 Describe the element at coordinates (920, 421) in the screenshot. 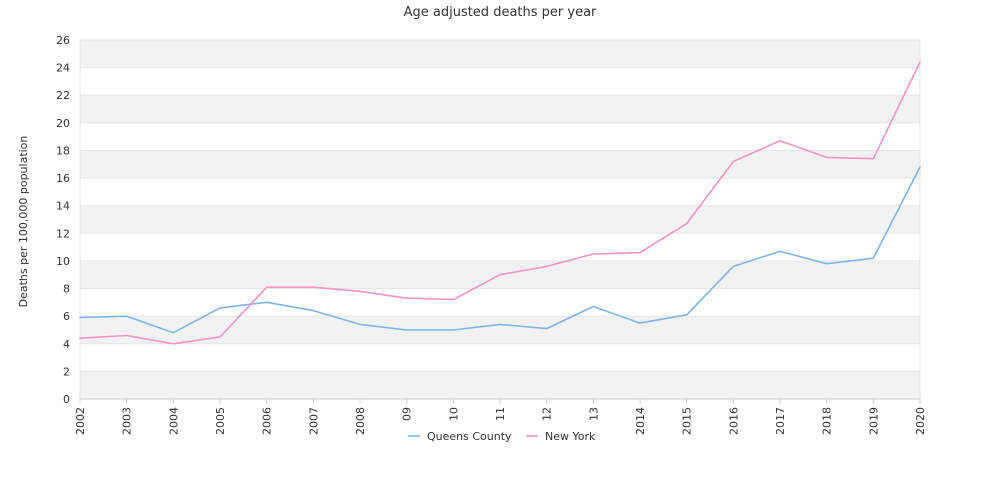

I see `x-tick-label: 2020` at that location.